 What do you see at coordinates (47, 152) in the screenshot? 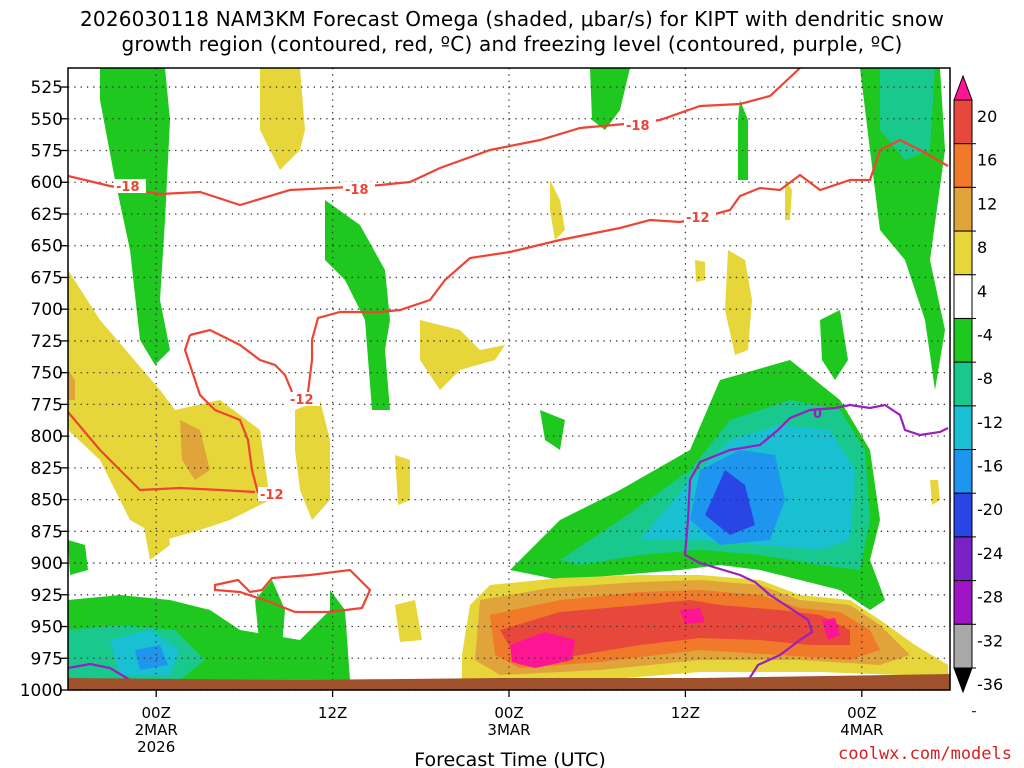
I see `y-tick-label: 575` at bounding box center [47, 152].